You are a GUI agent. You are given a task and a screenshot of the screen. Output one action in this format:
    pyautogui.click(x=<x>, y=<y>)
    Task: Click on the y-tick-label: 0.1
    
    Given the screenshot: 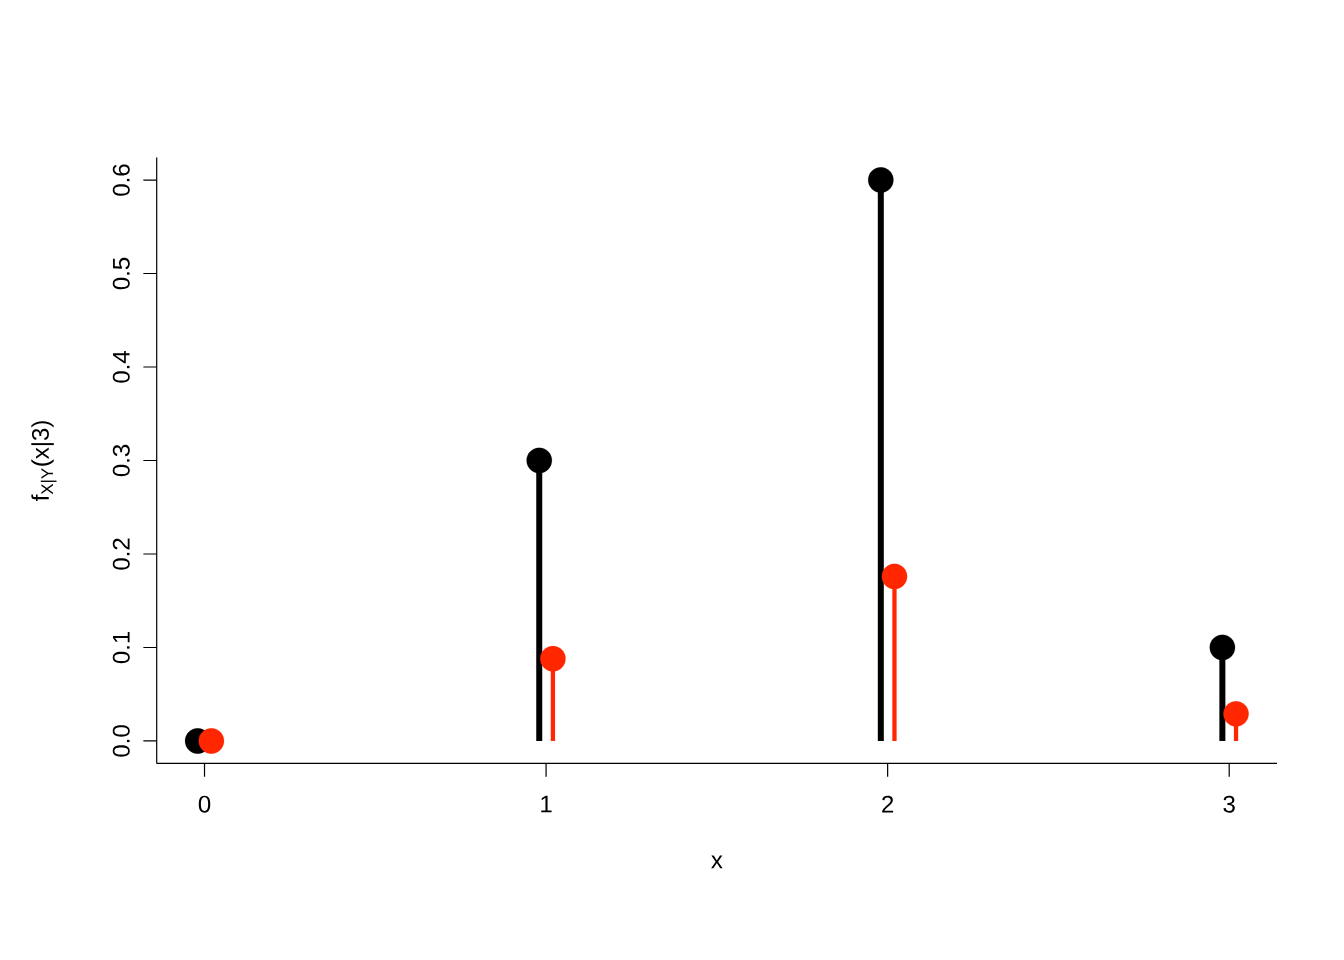 What is the action you would take?
    pyautogui.click(x=121, y=647)
    